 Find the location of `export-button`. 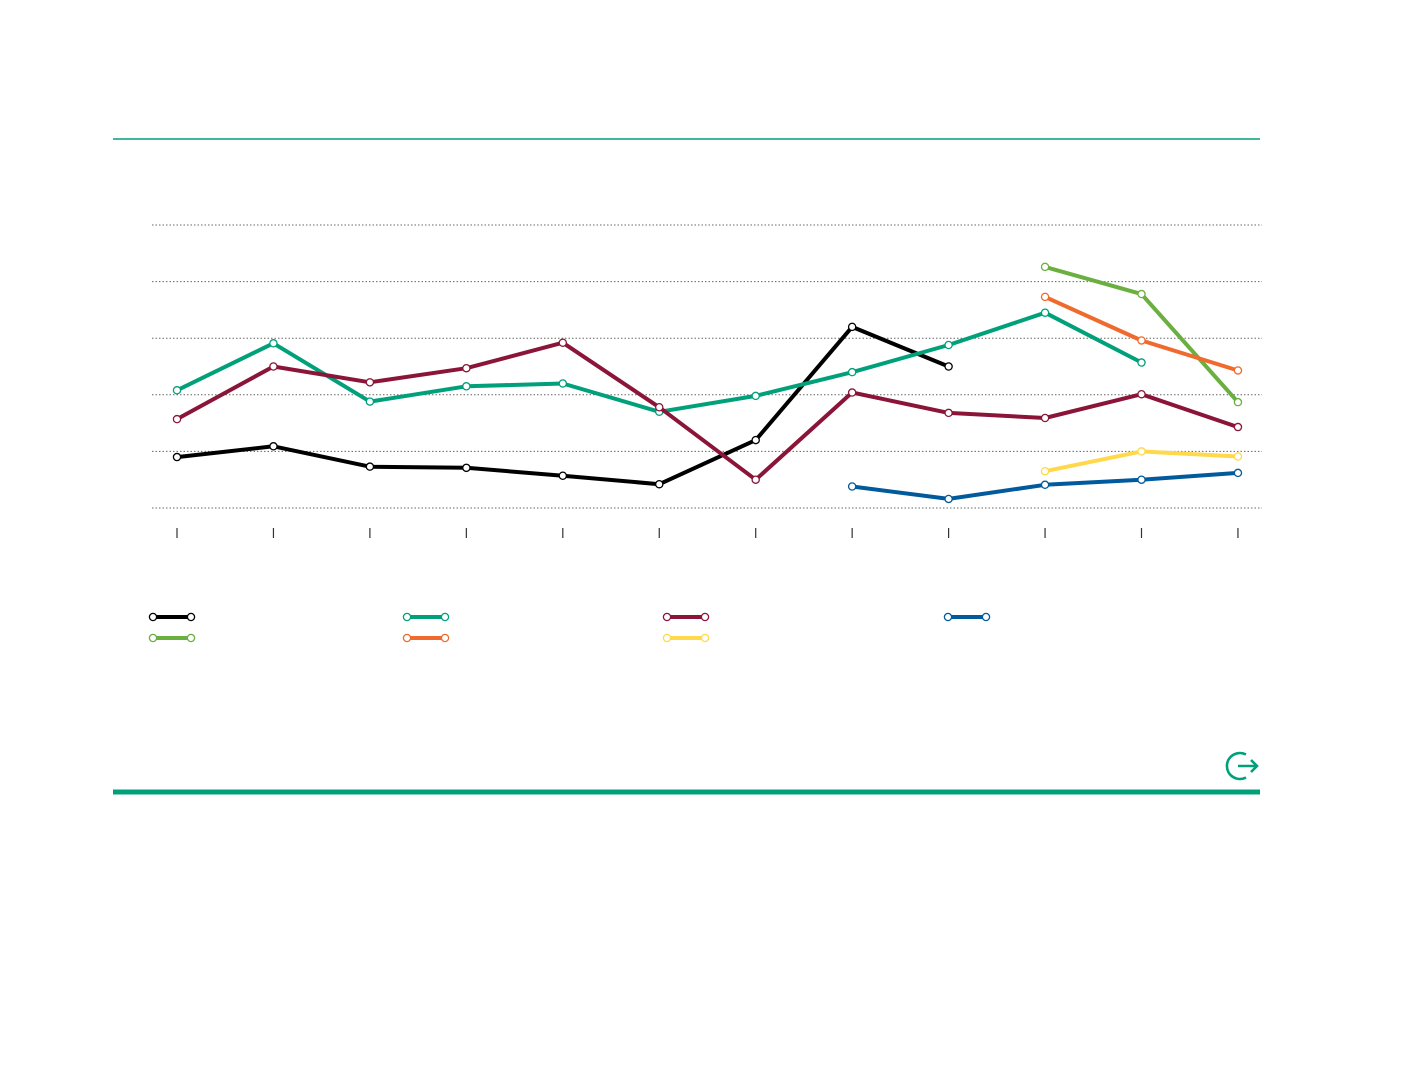

export-button is located at coordinates (1242, 766).